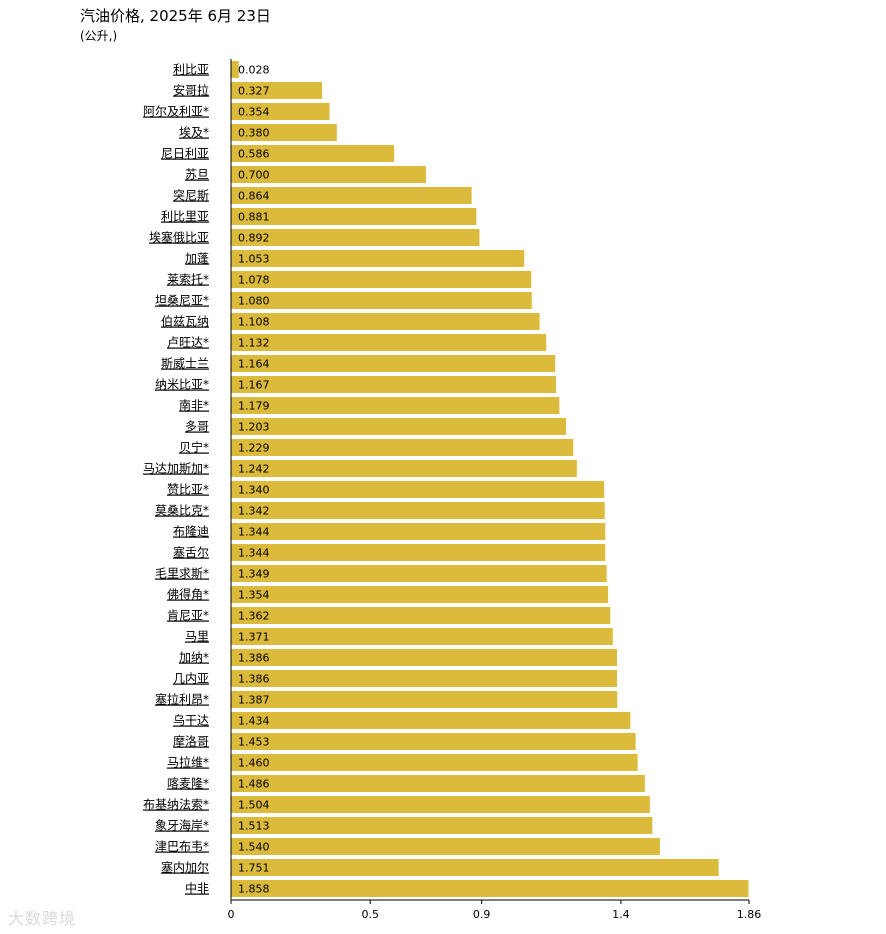 This screenshot has width=886, height=934. What do you see at coordinates (231, 914) in the screenshot?
I see `x-tick-label: 0` at bounding box center [231, 914].